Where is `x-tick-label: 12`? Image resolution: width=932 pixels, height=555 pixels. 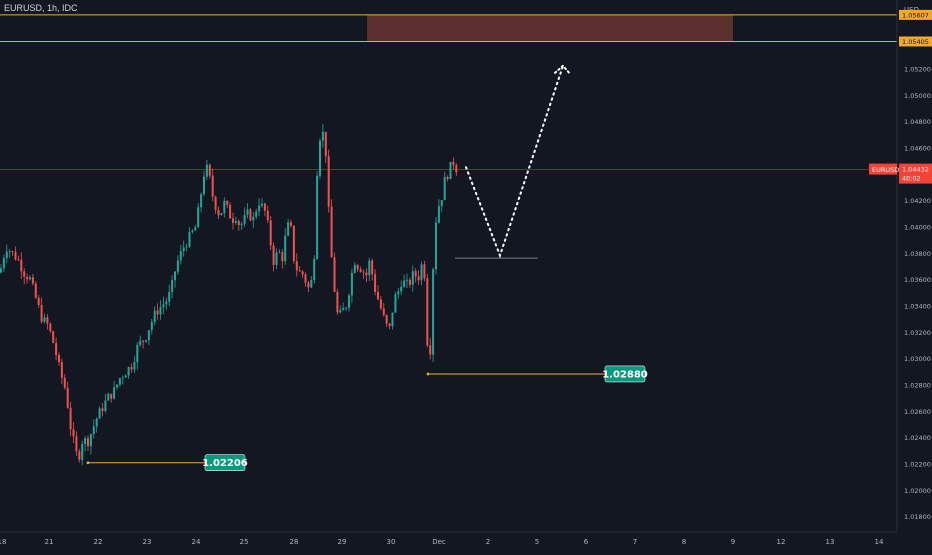
x-tick-label: 12 is located at coordinates (781, 542).